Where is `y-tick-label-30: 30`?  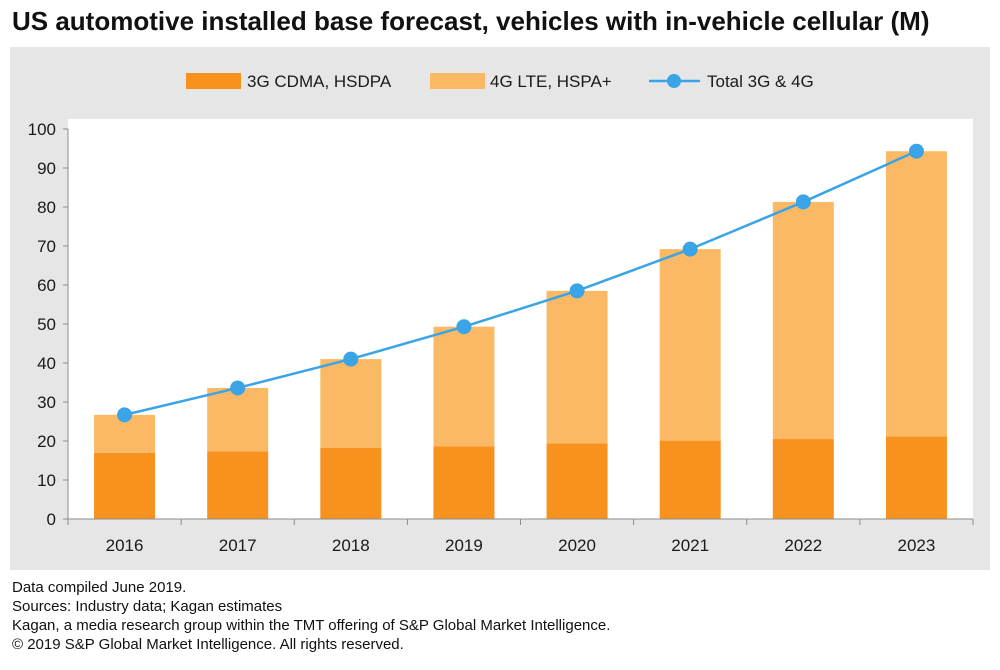 y-tick-label-30: 30 is located at coordinates (46, 402).